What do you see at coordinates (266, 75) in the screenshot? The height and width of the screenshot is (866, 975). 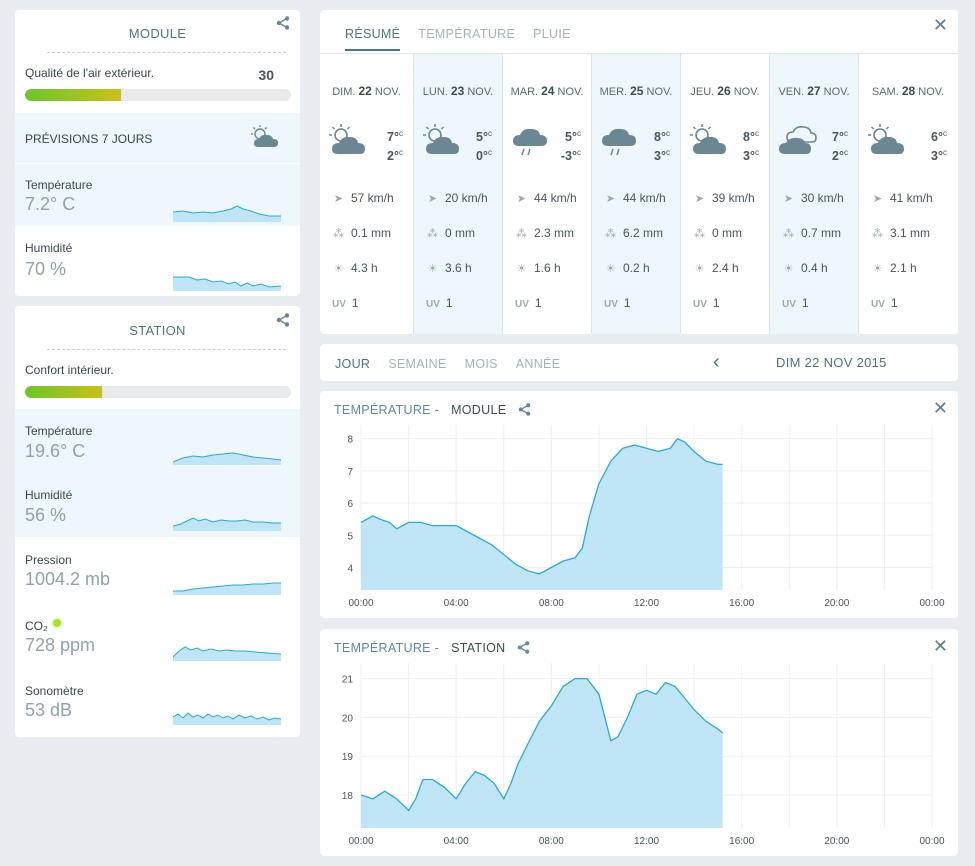 I see `air-quality-value: 30` at bounding box center [266, 75].